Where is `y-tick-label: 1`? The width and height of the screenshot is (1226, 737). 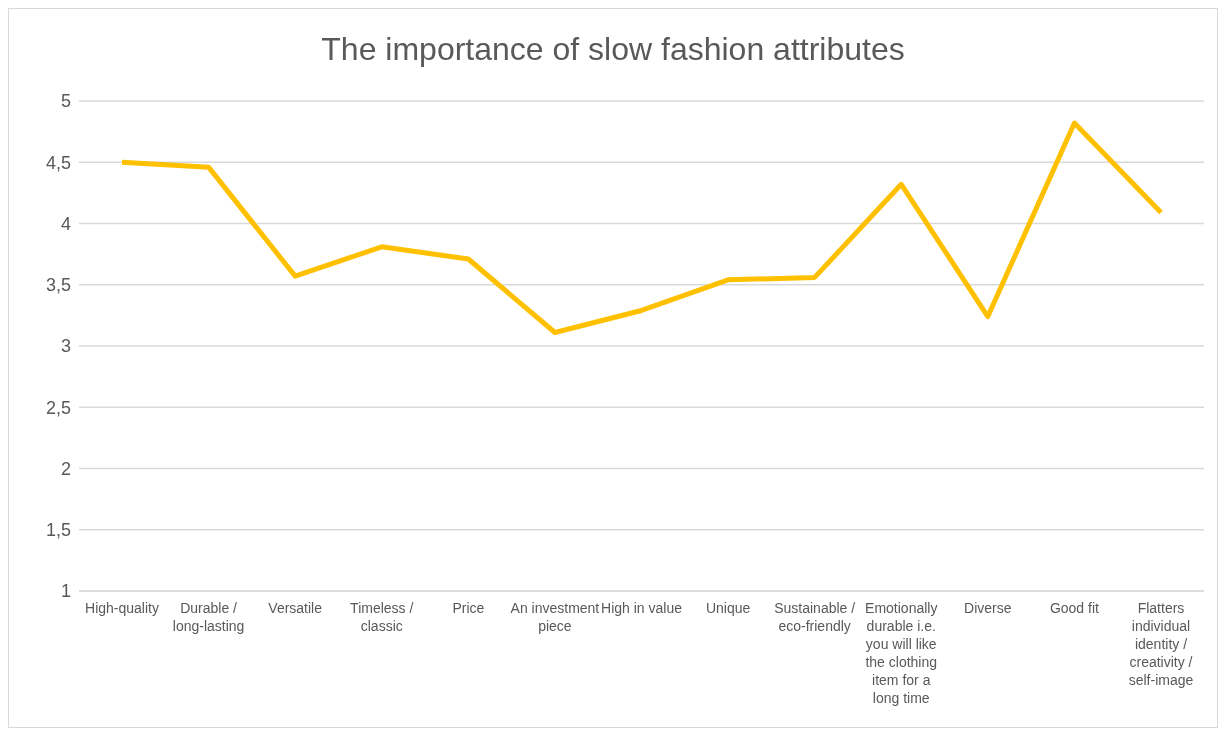 y-tick-label: 1 is located at coordinates (65, 591).